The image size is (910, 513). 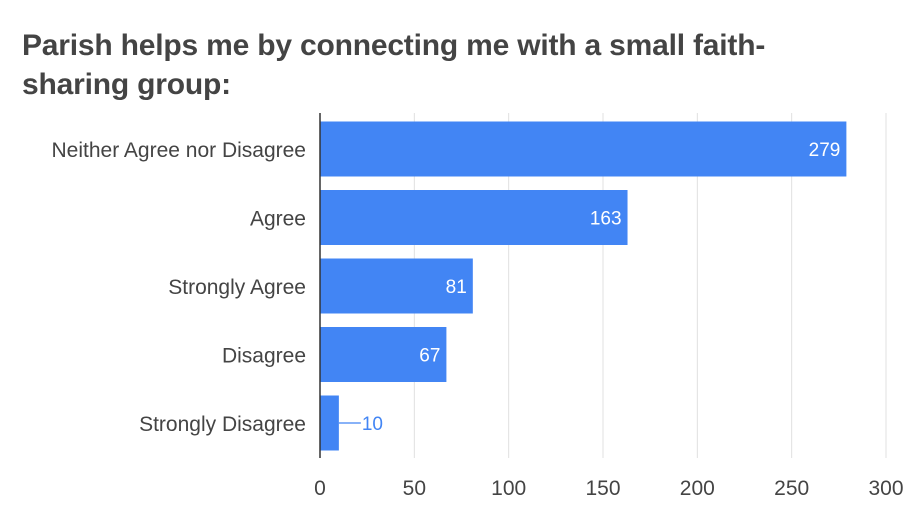 What do you see at coordinates (606, 219) in the screenshot?
I see `value-label: 163` at bounding box center [606, 219].